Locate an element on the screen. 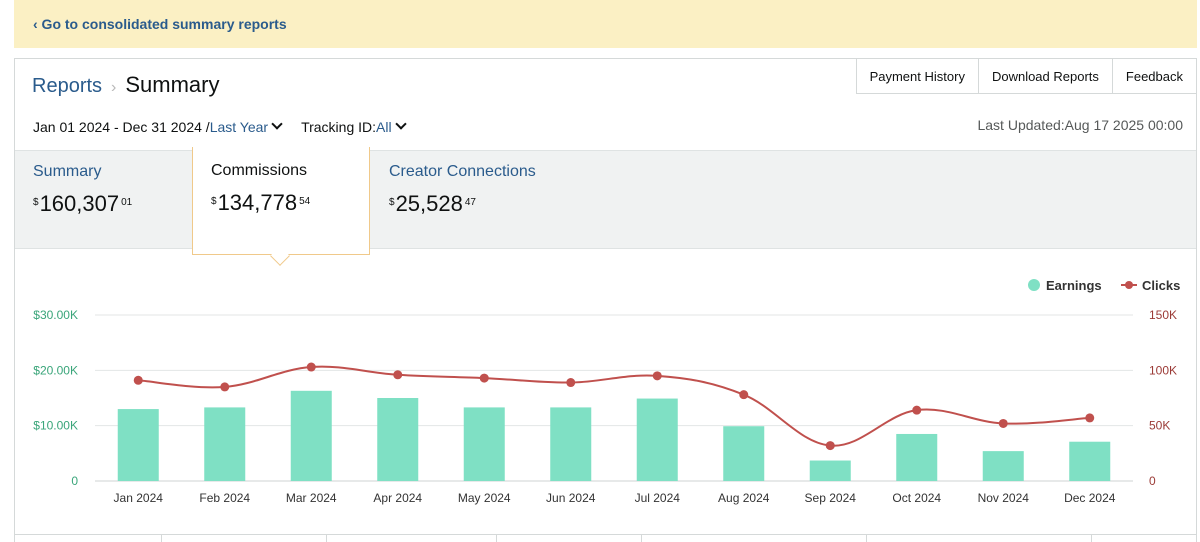  period-dropdown: Last Year is located at coordinates (246, 126).